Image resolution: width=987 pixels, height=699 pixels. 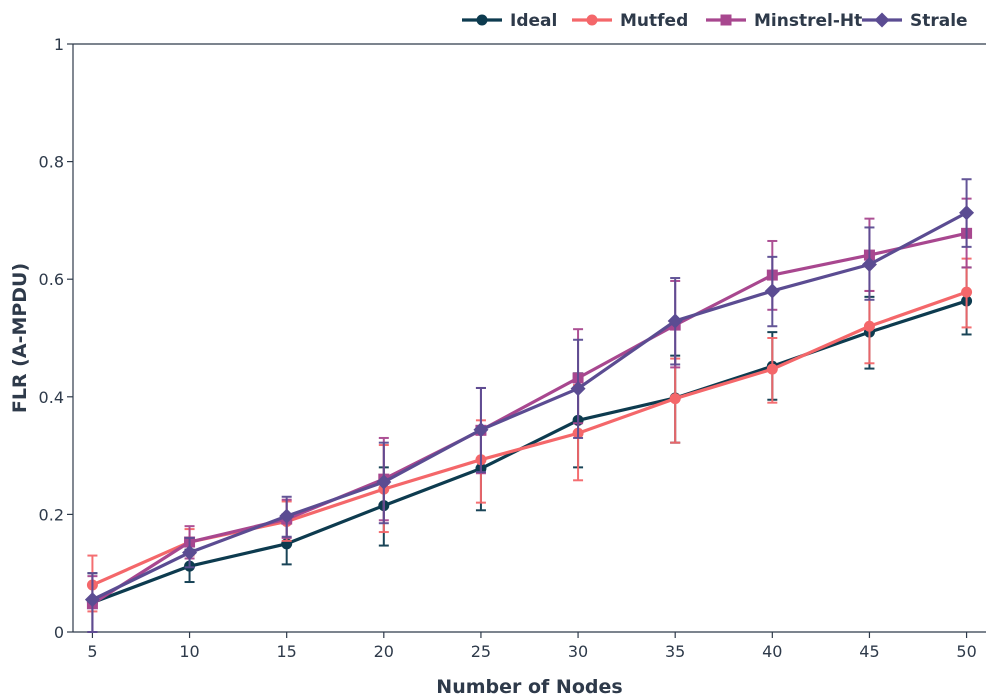 I want to click on y-tick-label: 0.6, so click(x=51, y=279).